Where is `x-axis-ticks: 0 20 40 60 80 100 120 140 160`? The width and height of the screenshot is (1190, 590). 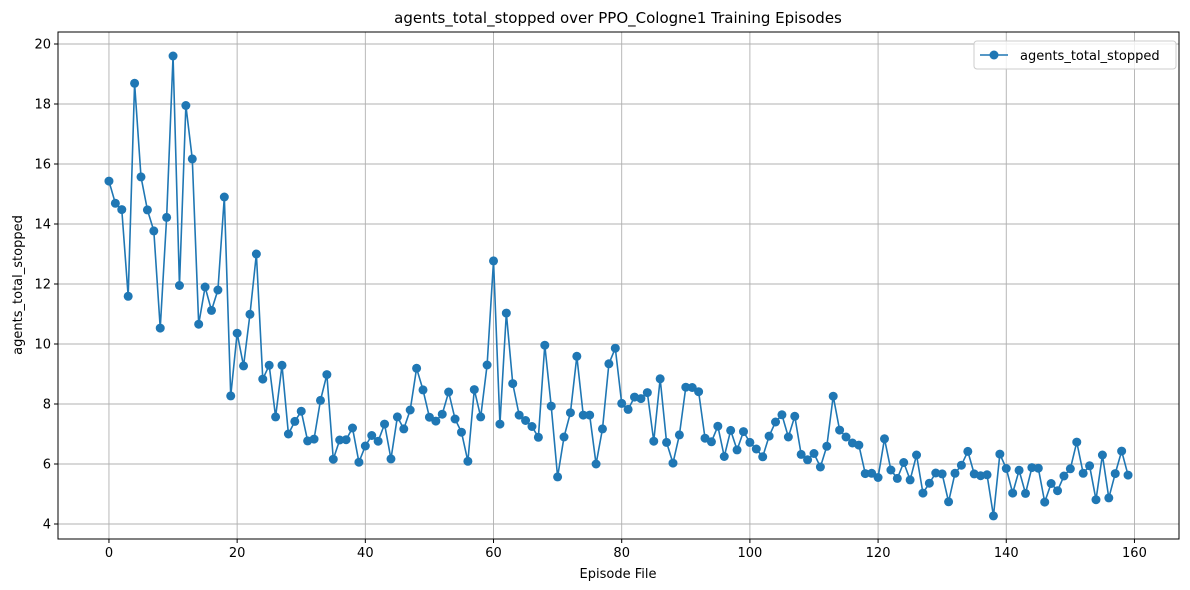
x-axis-ticks: 0 20 40 60 80 100 120 140 160 is located at coordinates (626, 550).